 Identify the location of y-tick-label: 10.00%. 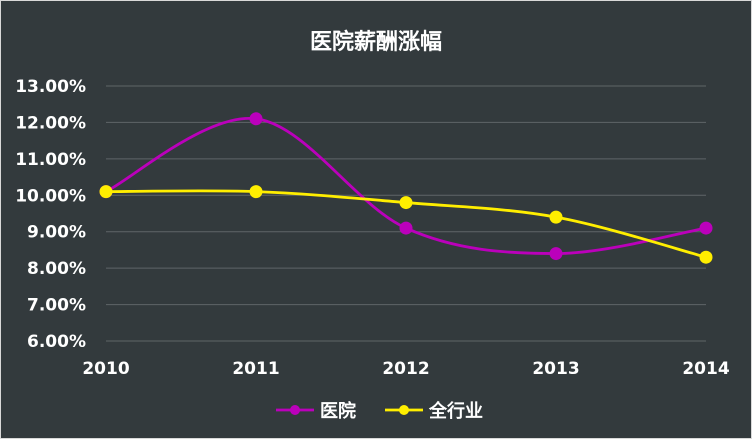
(50, 196).